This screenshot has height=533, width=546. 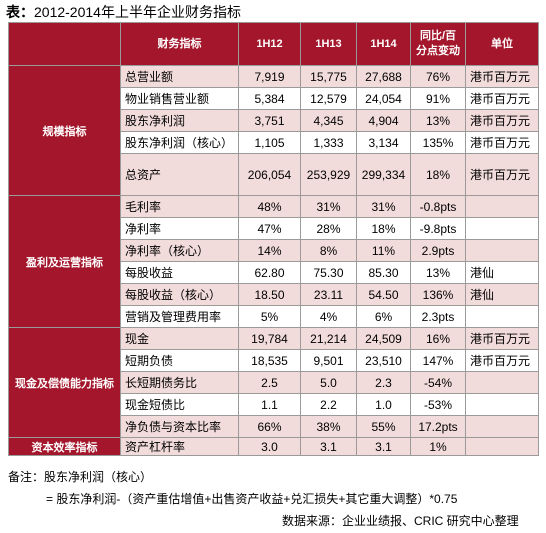 What do you see at coordinates (438, 360) in the screenshot?
I see `value-cell: 147%` at bounding box center [438, 360].